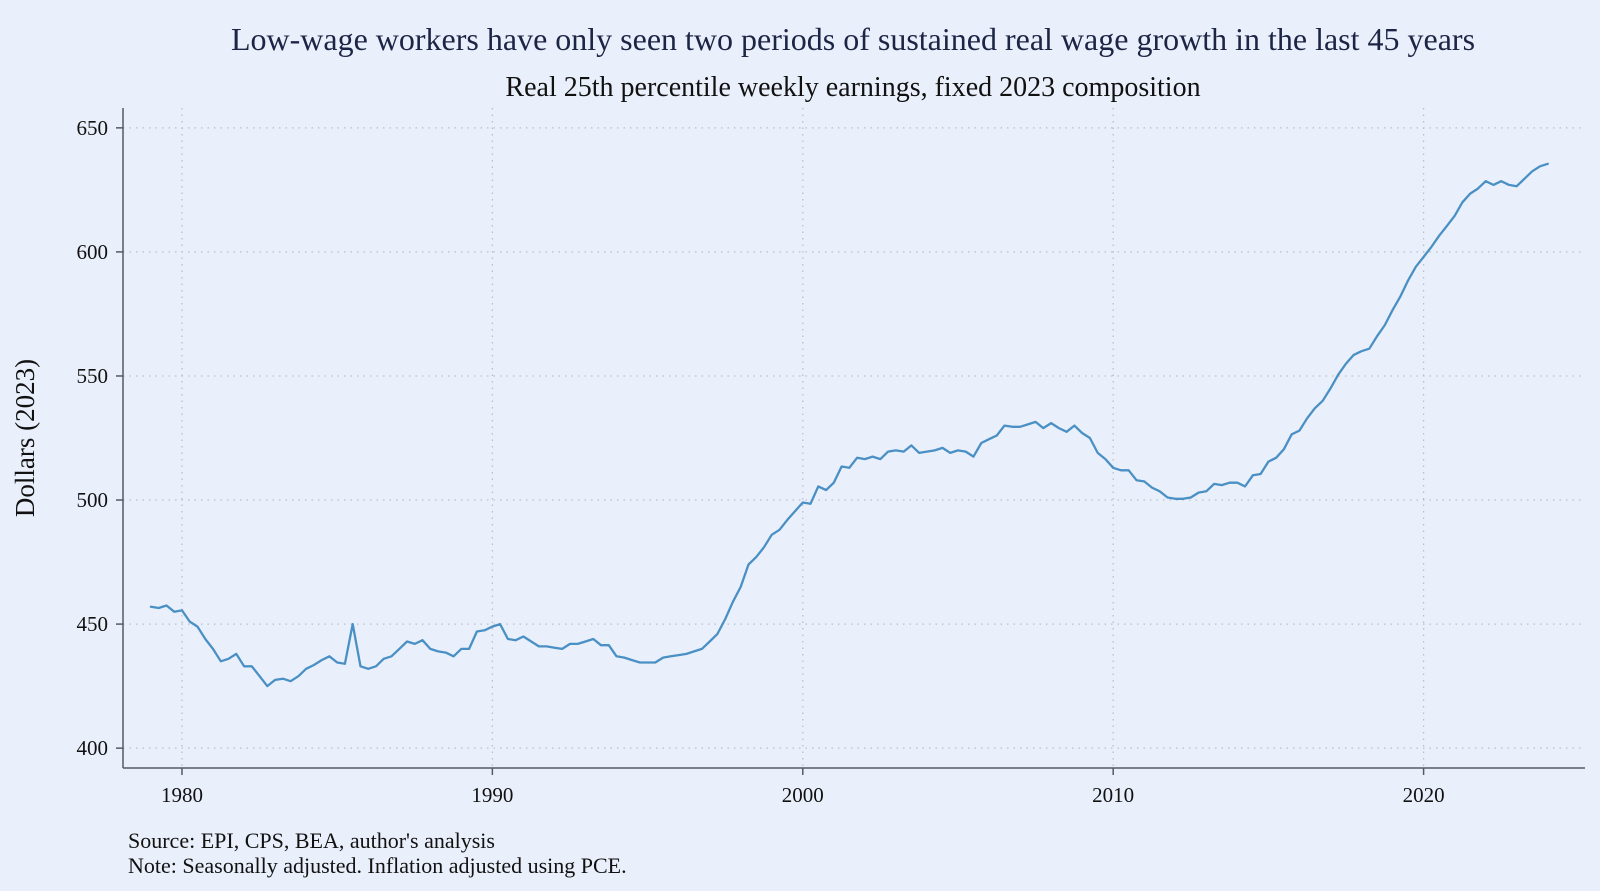 The width and height of the screenshot is (1600, 891). Describe the element at coordinates (93, 748) in the screenshot. I see `y-tick-label-400: 400` at that location.